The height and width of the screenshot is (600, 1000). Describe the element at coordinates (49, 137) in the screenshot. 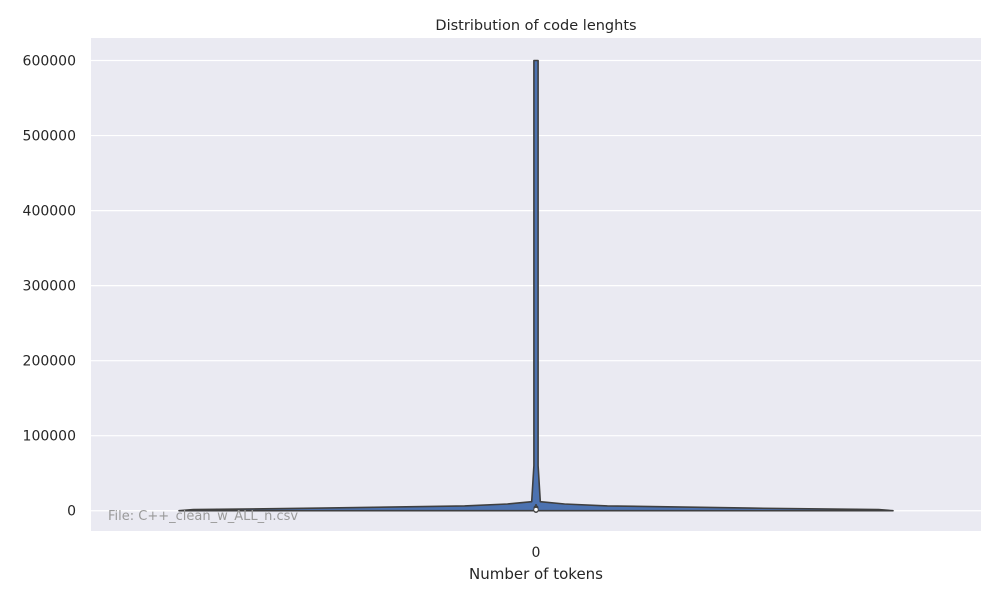

I see `y-tick-label: 500000` at that location.